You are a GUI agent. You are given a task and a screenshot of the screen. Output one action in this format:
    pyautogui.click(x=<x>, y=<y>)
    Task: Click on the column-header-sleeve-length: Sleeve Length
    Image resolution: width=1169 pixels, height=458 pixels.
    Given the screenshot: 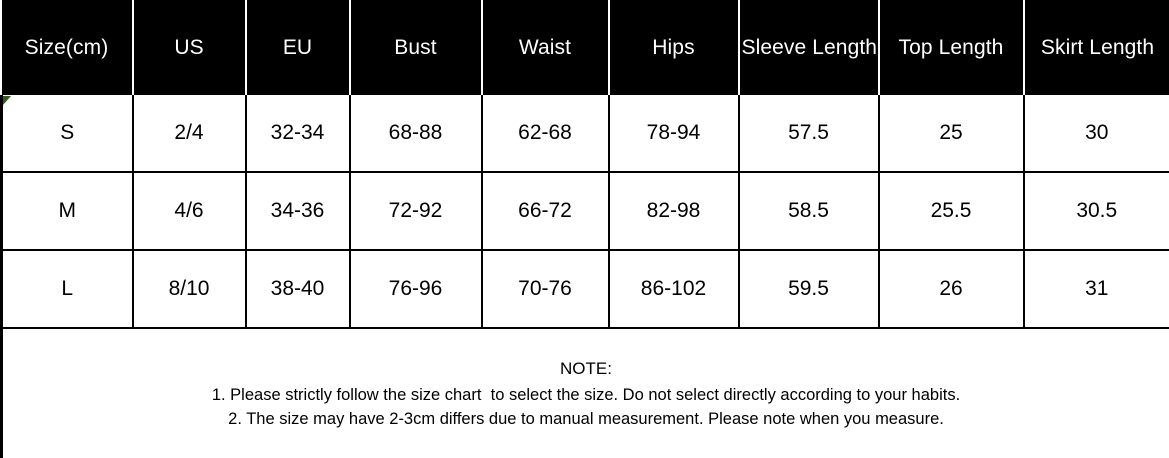 What is the action you would take?
    pyautogui.click(x=809, y=47)
    